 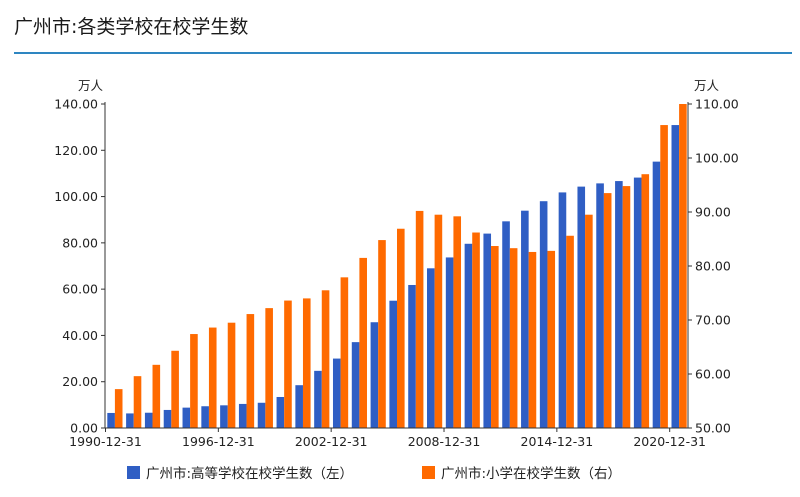 What do you see at coordinates (570, 331) in the screenshot?
I see `bar-primary-2014` at bounding box center [570, 331].